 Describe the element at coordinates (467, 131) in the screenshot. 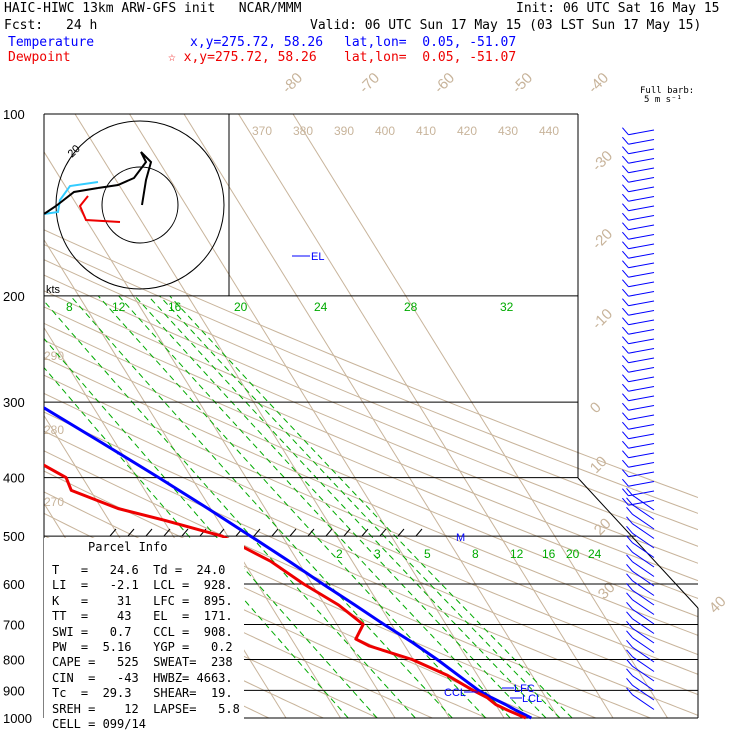

I see `theta-label: 420` at that location.